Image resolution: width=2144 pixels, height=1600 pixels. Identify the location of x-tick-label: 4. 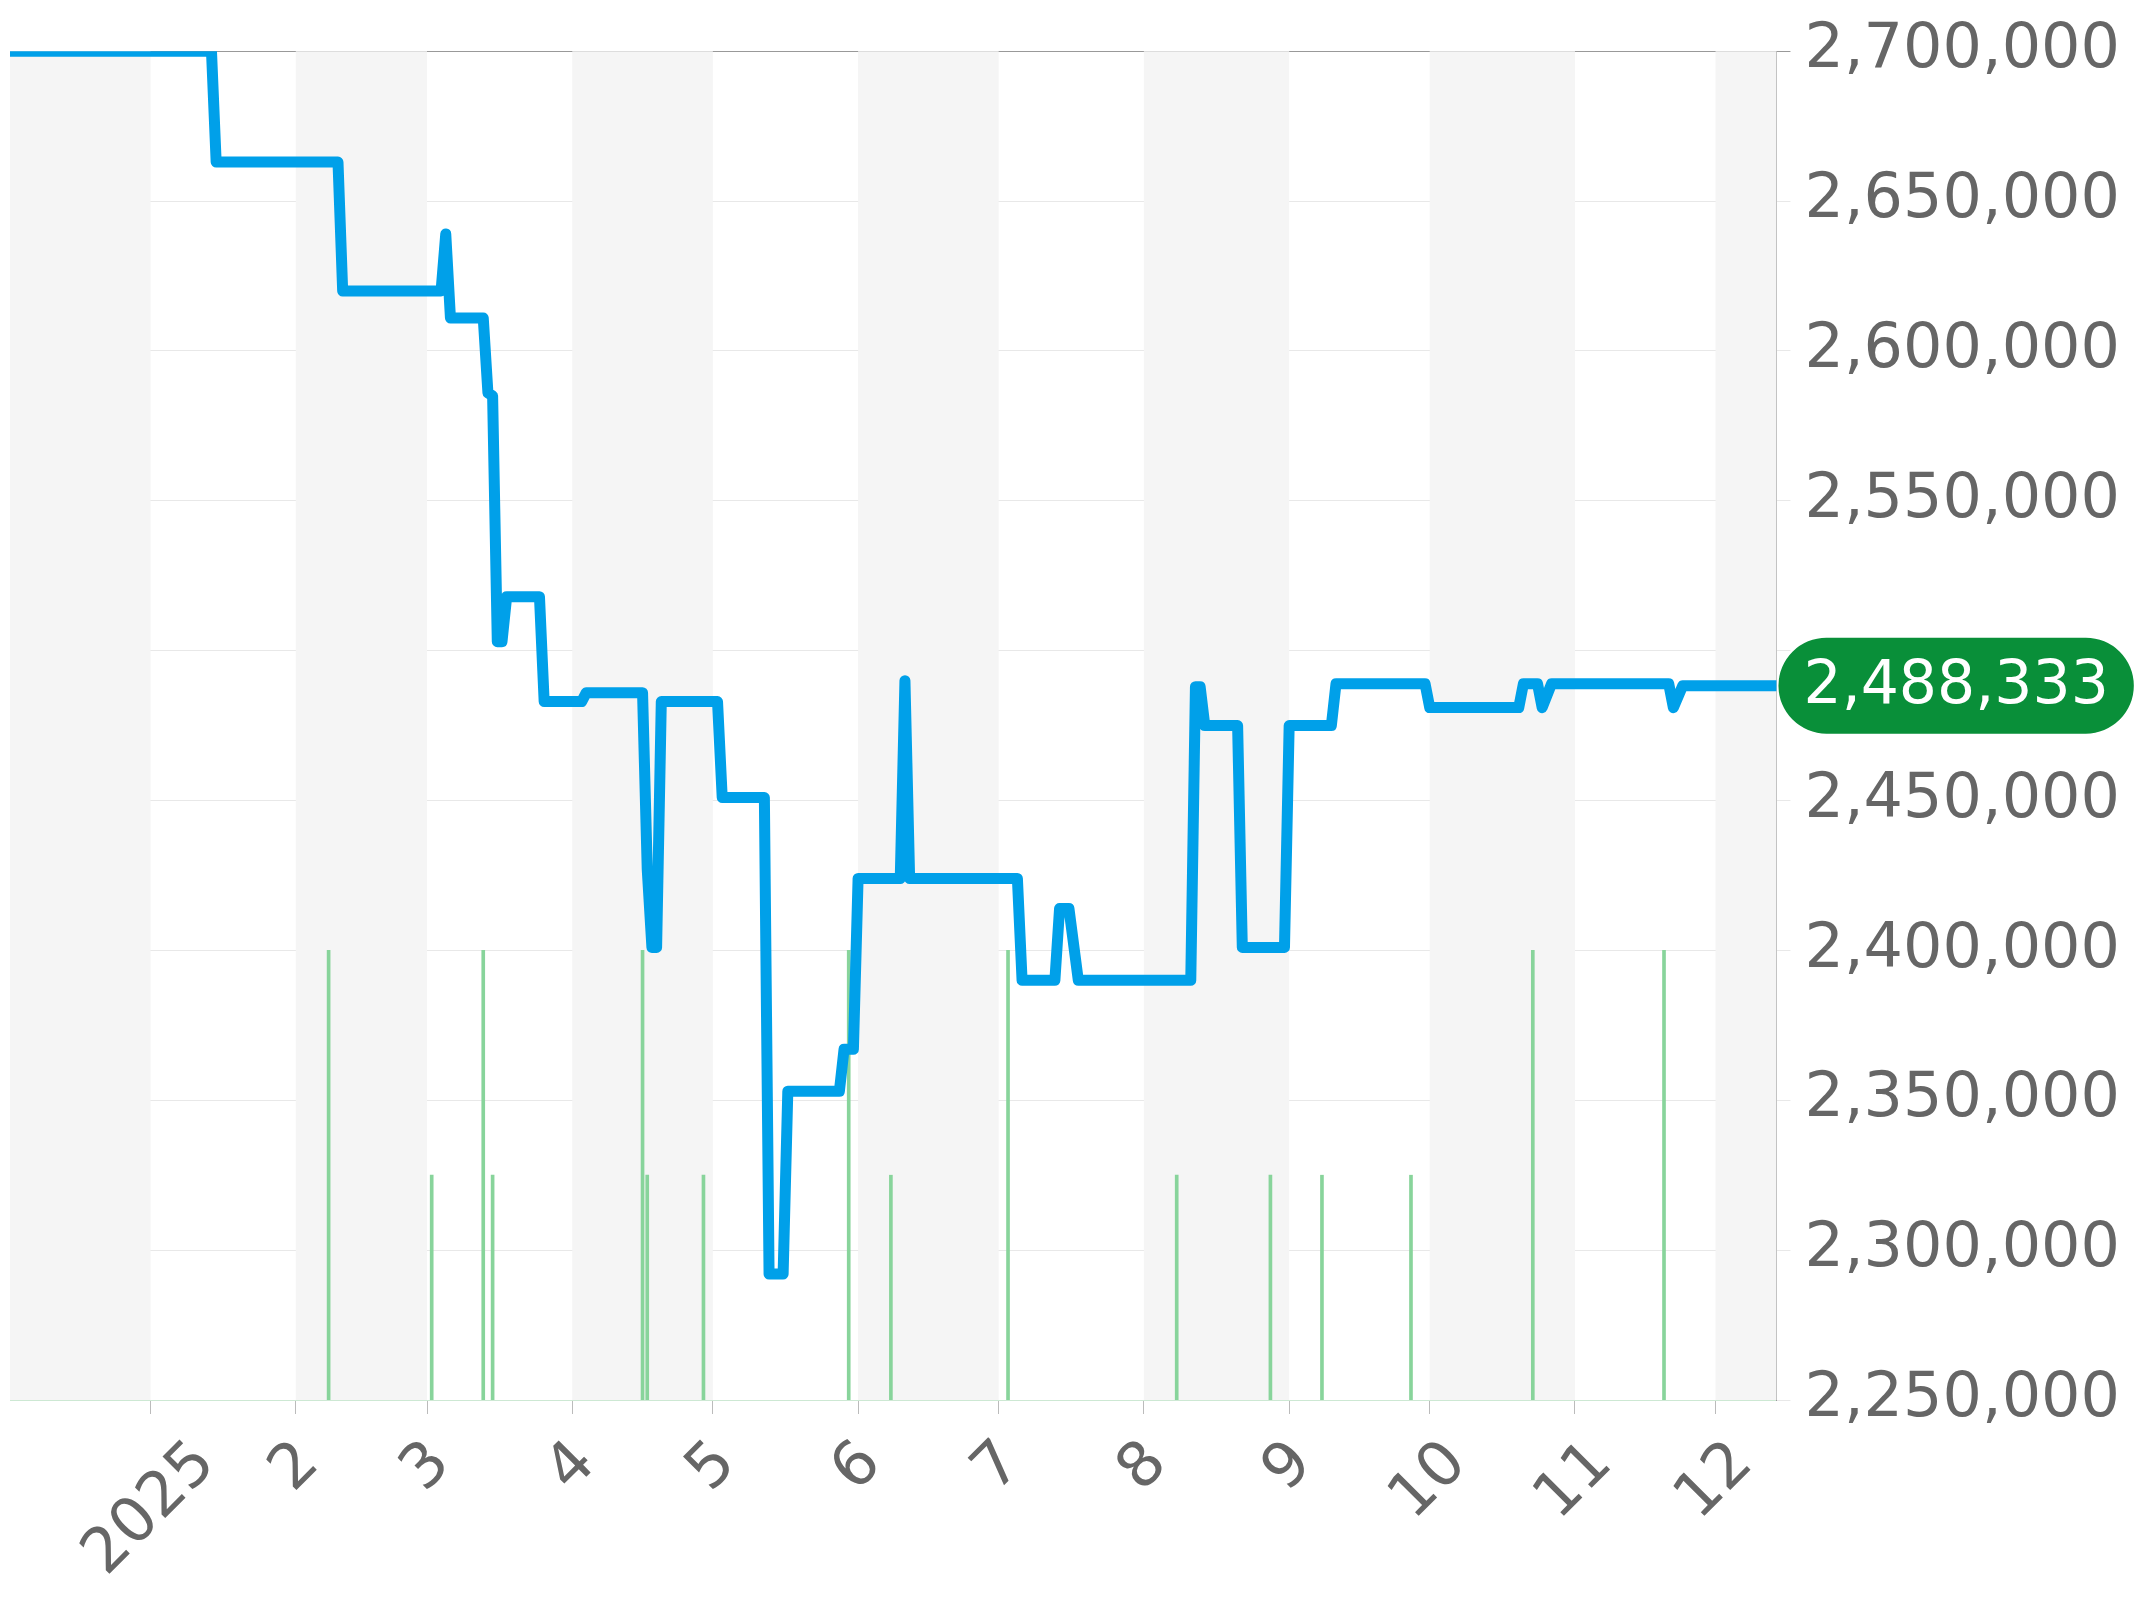
(568, 1464).